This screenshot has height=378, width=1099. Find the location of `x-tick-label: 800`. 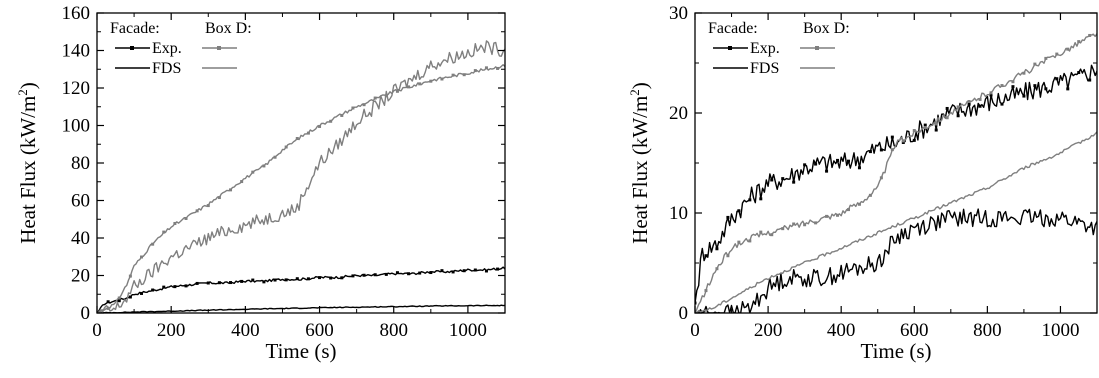

x-tick-label: 800 is located at coordinates (987, 330).